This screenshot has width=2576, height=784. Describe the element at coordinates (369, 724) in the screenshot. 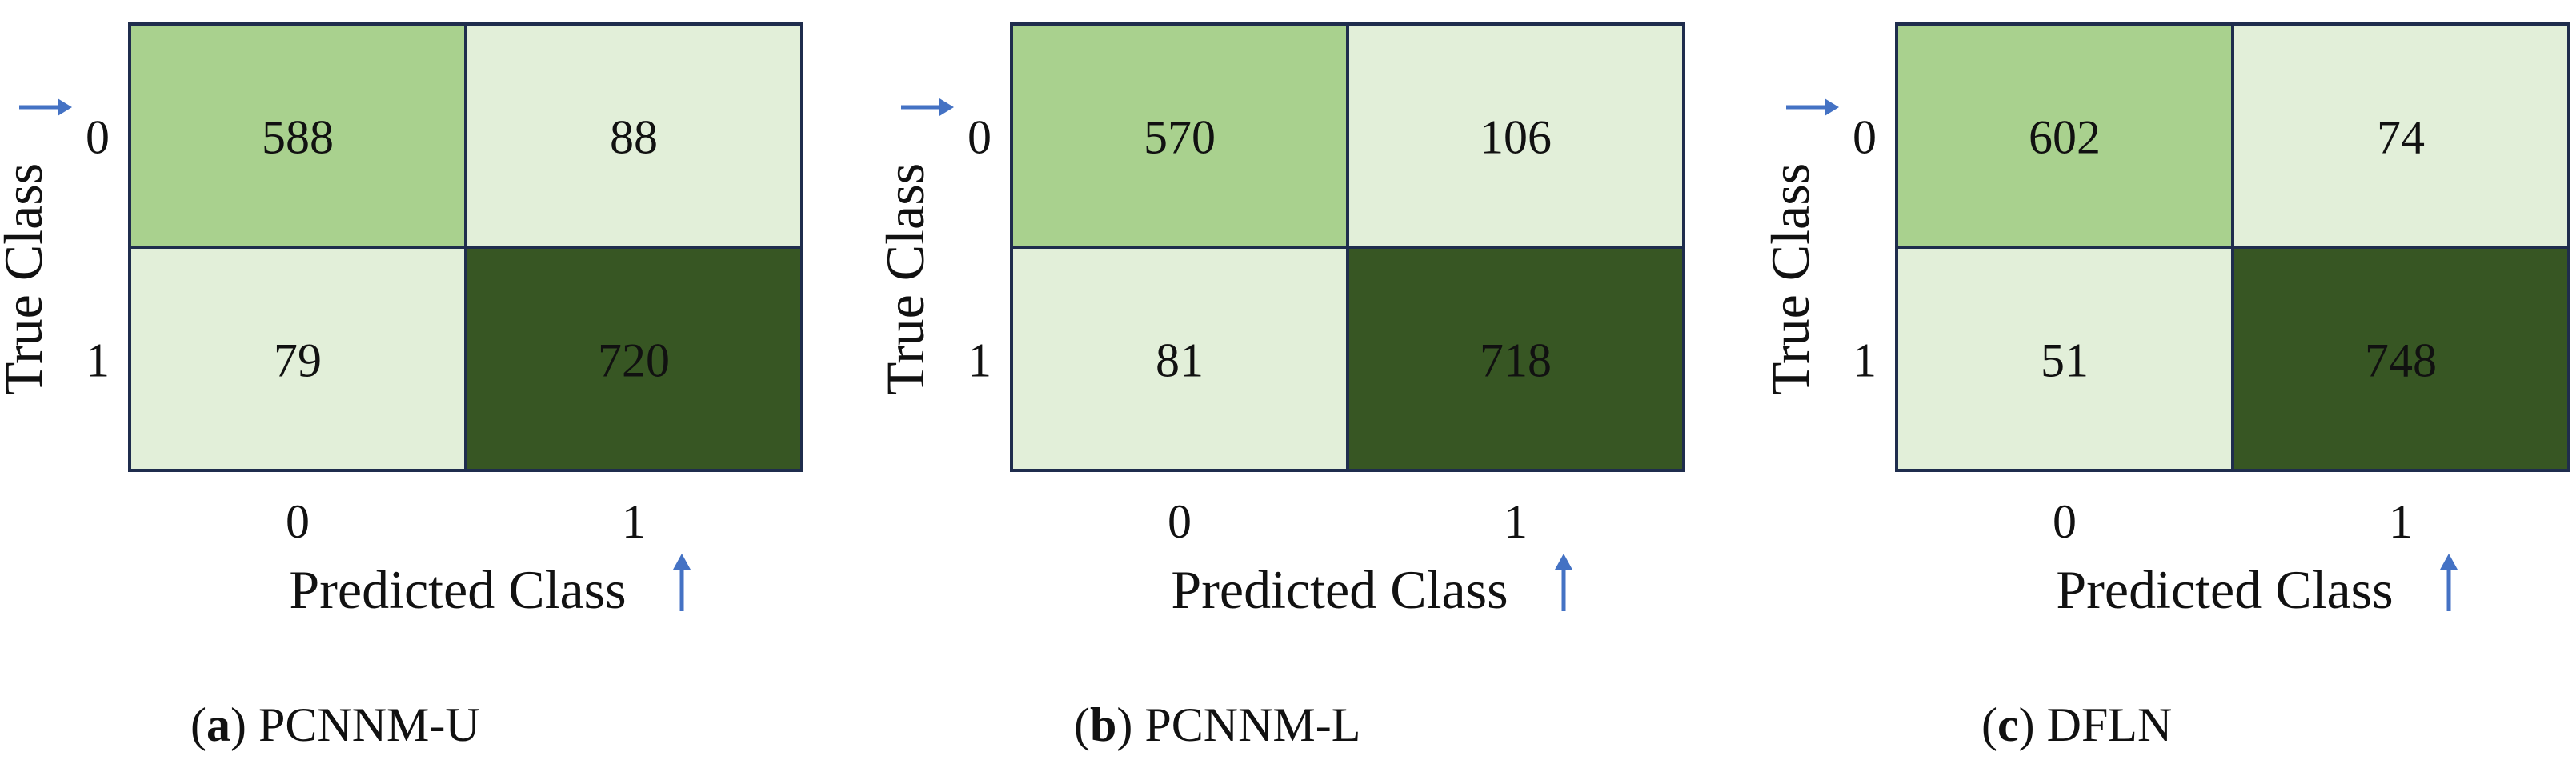

I see `caption-a-text: PCNNM-U` at that location.